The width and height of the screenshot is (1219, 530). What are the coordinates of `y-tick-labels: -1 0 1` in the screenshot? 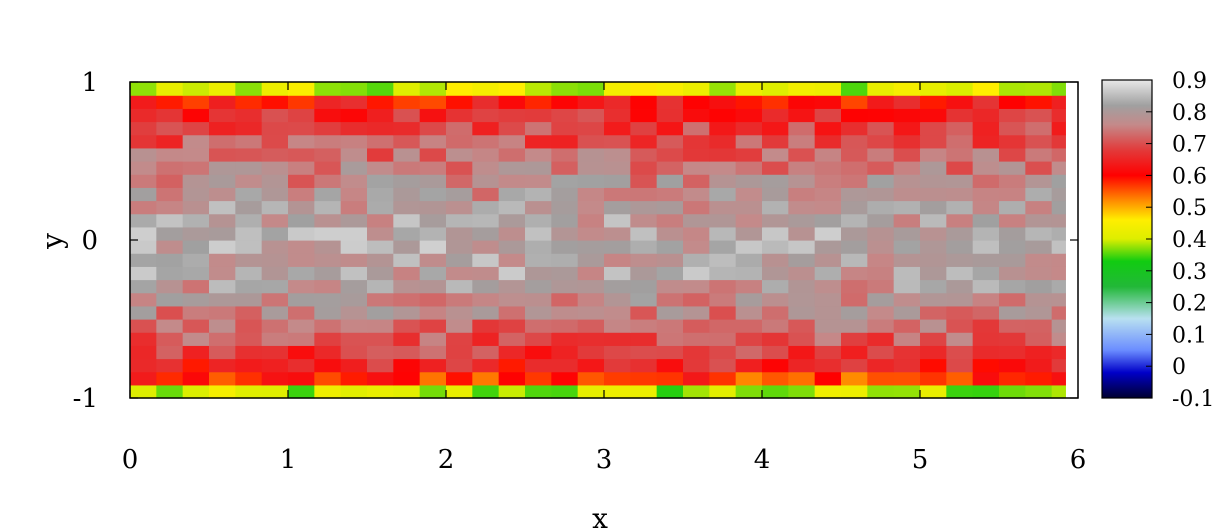 It's located at (85, 241).